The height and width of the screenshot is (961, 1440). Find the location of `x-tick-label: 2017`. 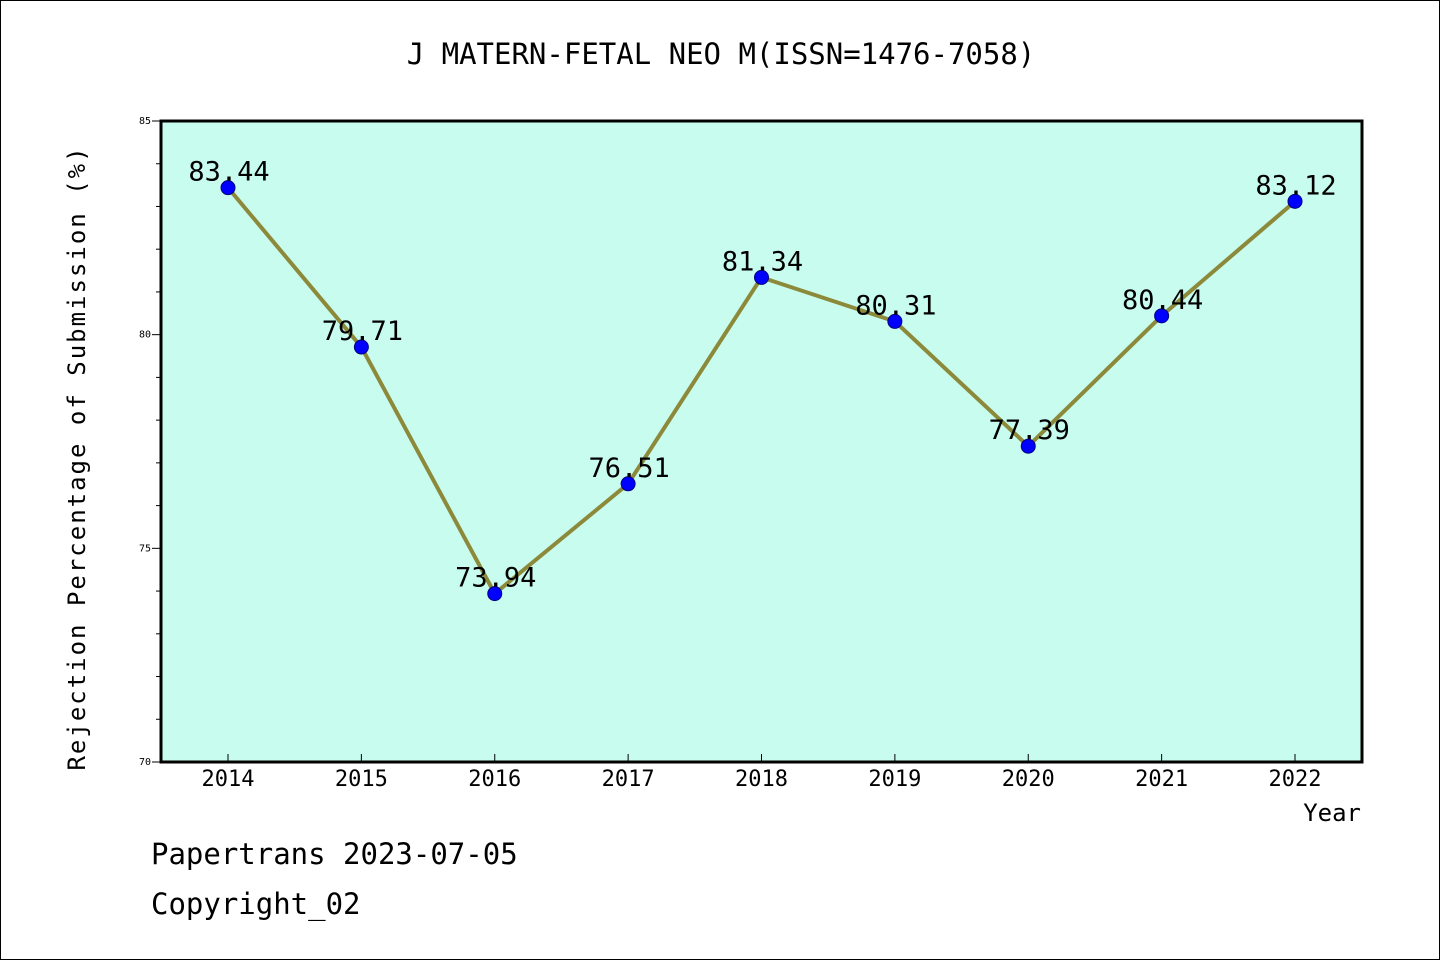

x-tick-label: 2017 is located at coordinates (628, 779).